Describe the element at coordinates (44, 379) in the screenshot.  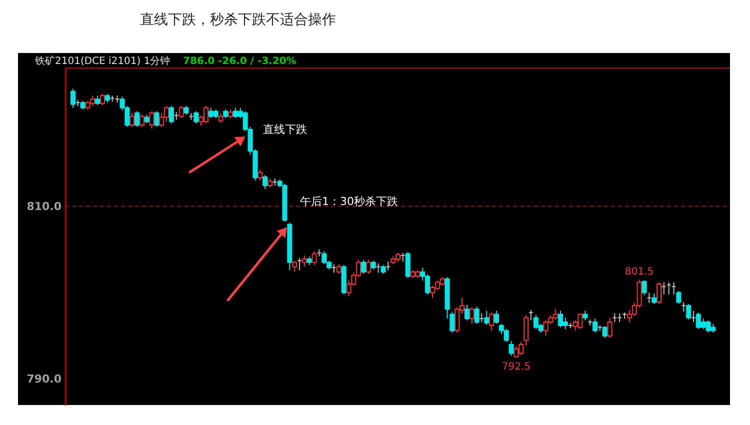
I see `y-tick-label: 790.0` at that location.